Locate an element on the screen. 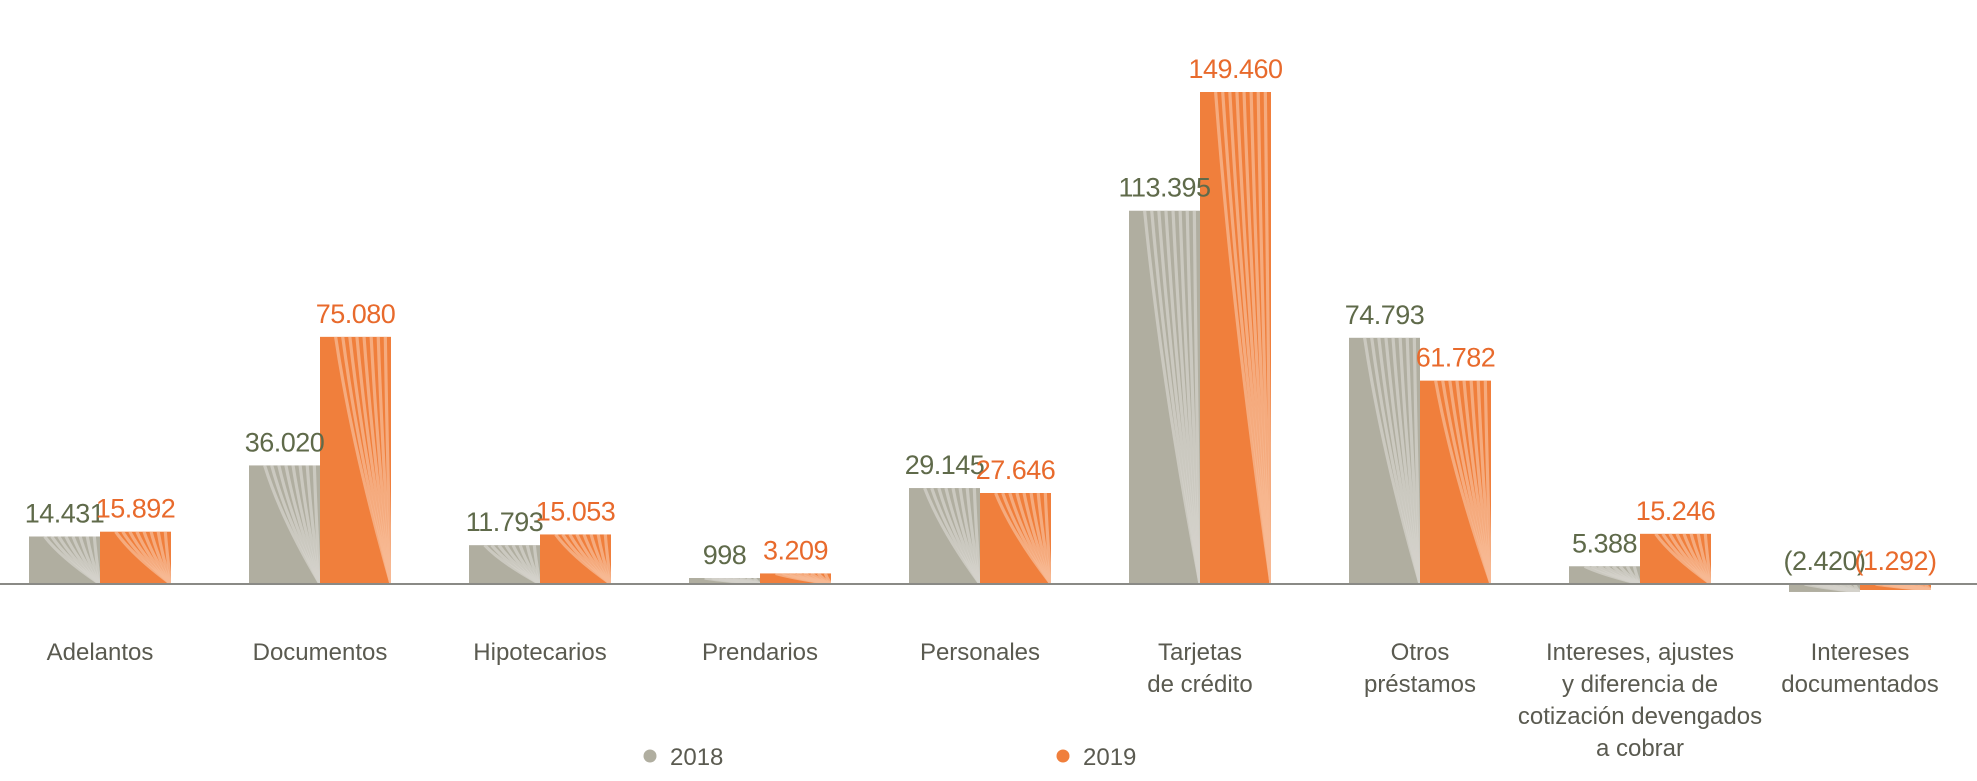 This screenshot has height=781, width=1977. bar-2018-tarjetas-de-credito is located at coordinates (1164, 397).